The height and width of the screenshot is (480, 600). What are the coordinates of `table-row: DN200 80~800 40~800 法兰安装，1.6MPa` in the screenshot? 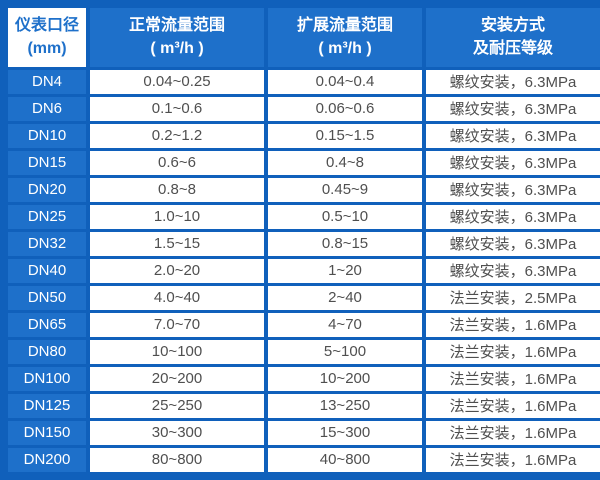 It's located at (301, 461).